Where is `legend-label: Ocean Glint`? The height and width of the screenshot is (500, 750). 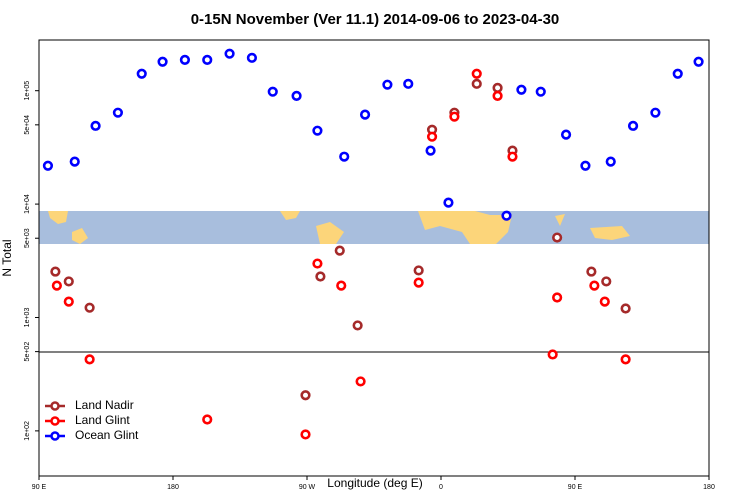 legend-label: Ocean Glint is located at coordinates (107, 435).